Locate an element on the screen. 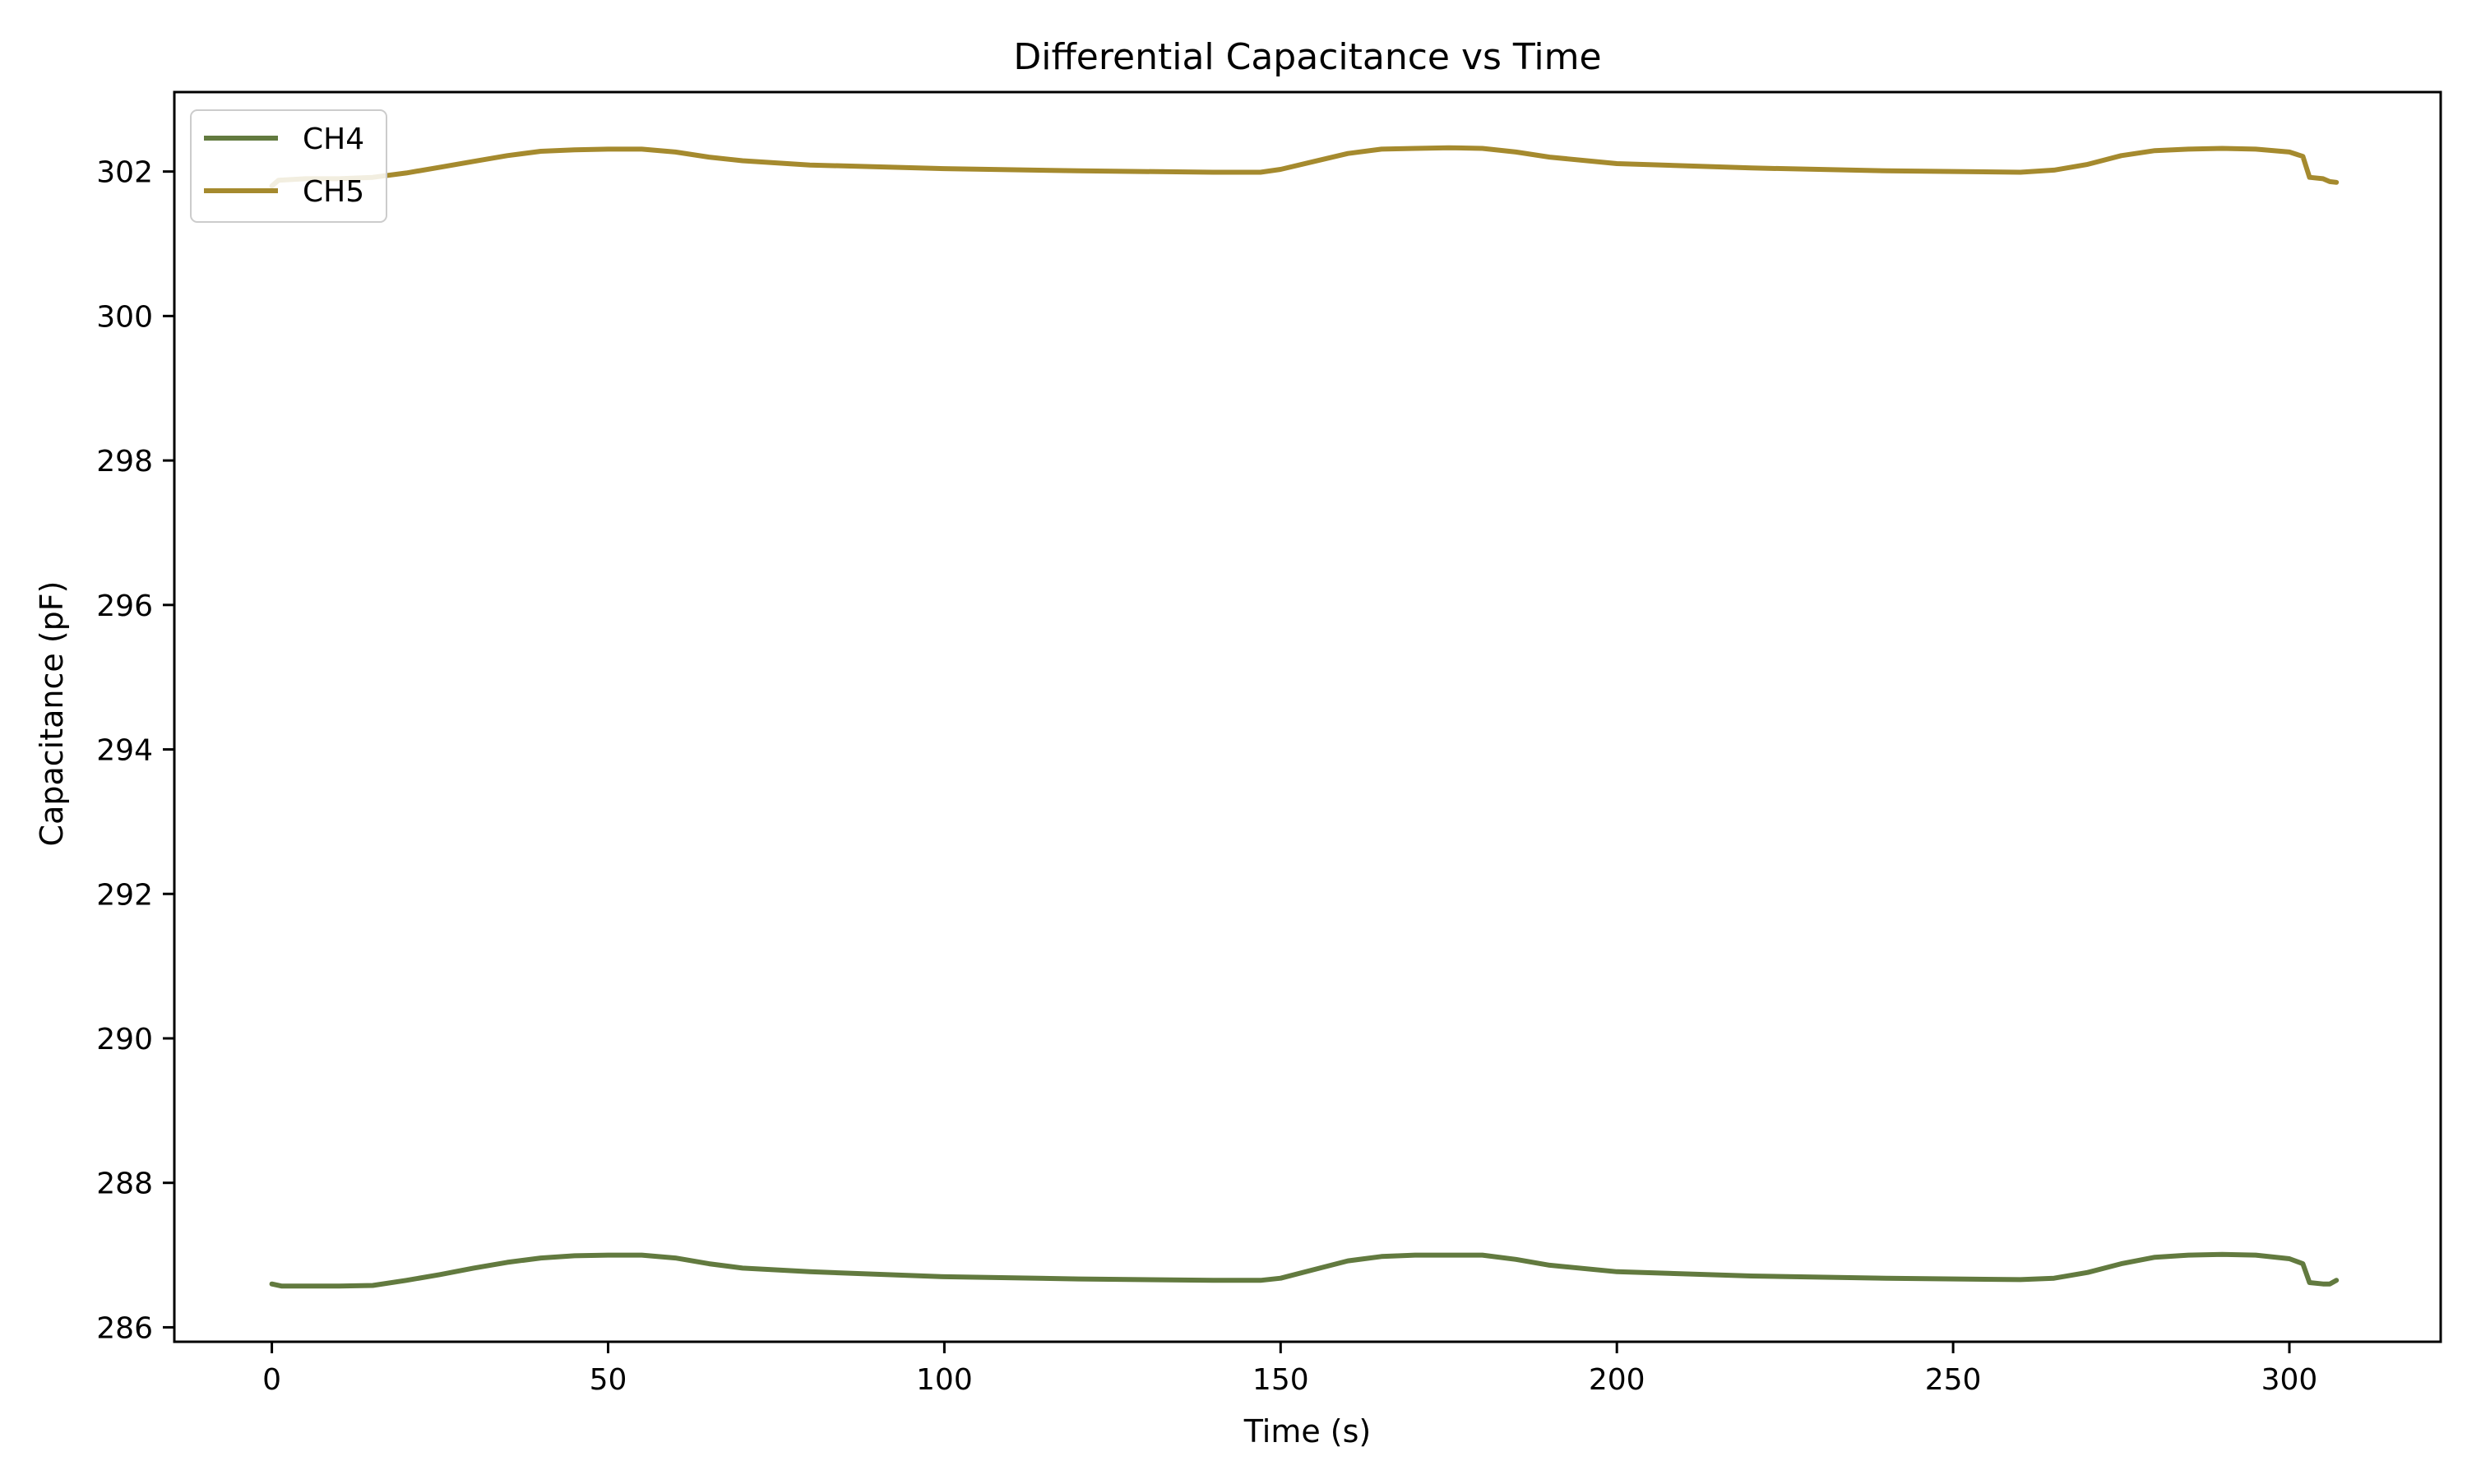 This screenshot has height=1484, width=2467. x-tick-label: 0 is located at coordinates (271, 1380).